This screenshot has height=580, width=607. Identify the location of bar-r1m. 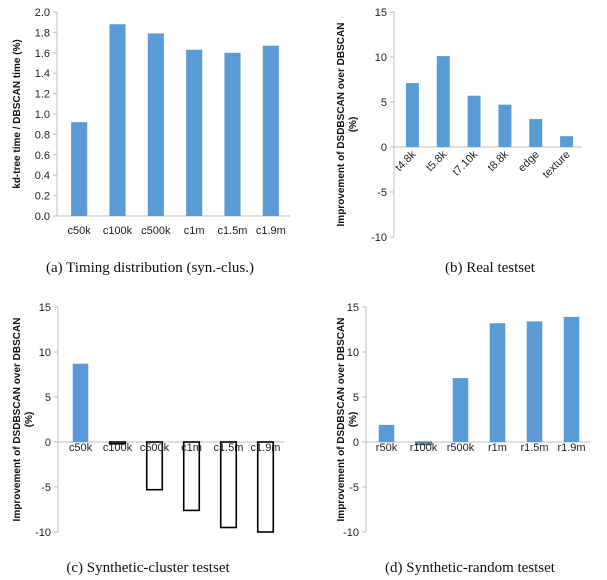
(497, 382).